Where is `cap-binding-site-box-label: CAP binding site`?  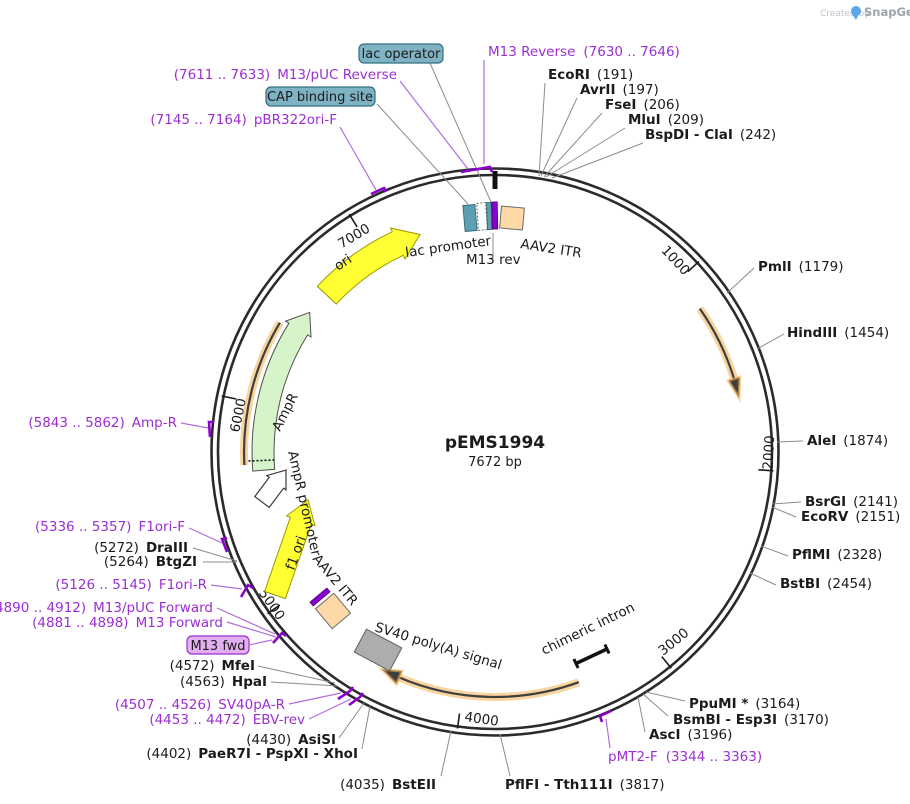 cap-binding-site-box-label: CAP binding site is located at coordinates (320, 97).